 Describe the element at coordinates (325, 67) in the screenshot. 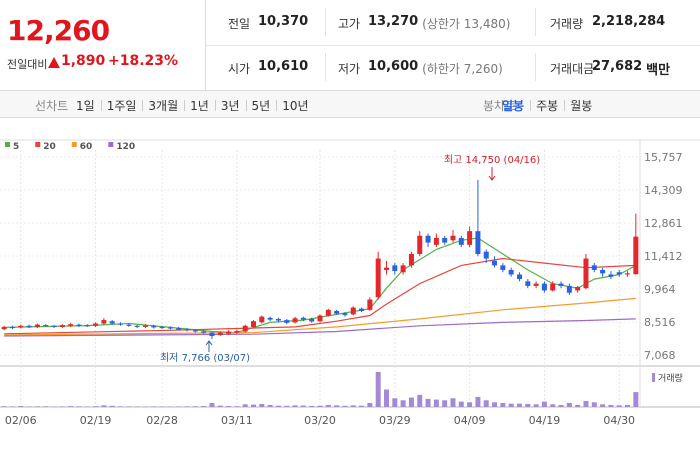

I see `col-divider` at that location.